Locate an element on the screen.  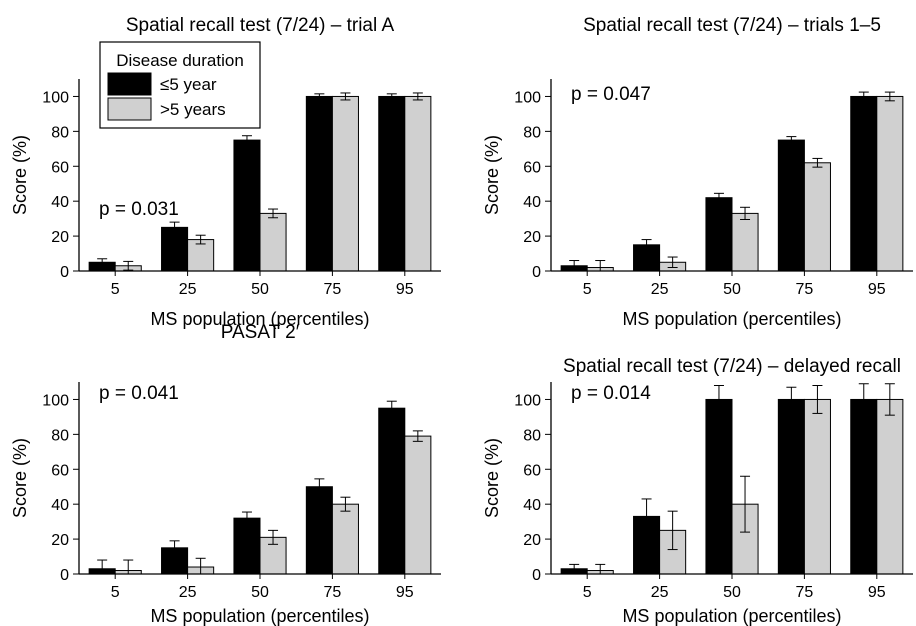
p-value-annotation: p = 0.031 is located at coordinates (139, 209).